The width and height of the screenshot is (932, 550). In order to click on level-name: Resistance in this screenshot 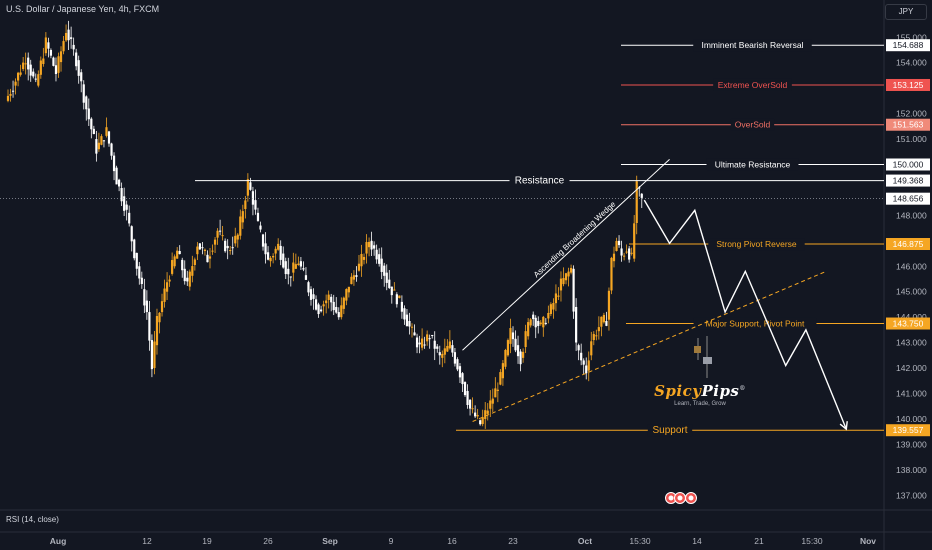, I will do `click(540, 181)`.